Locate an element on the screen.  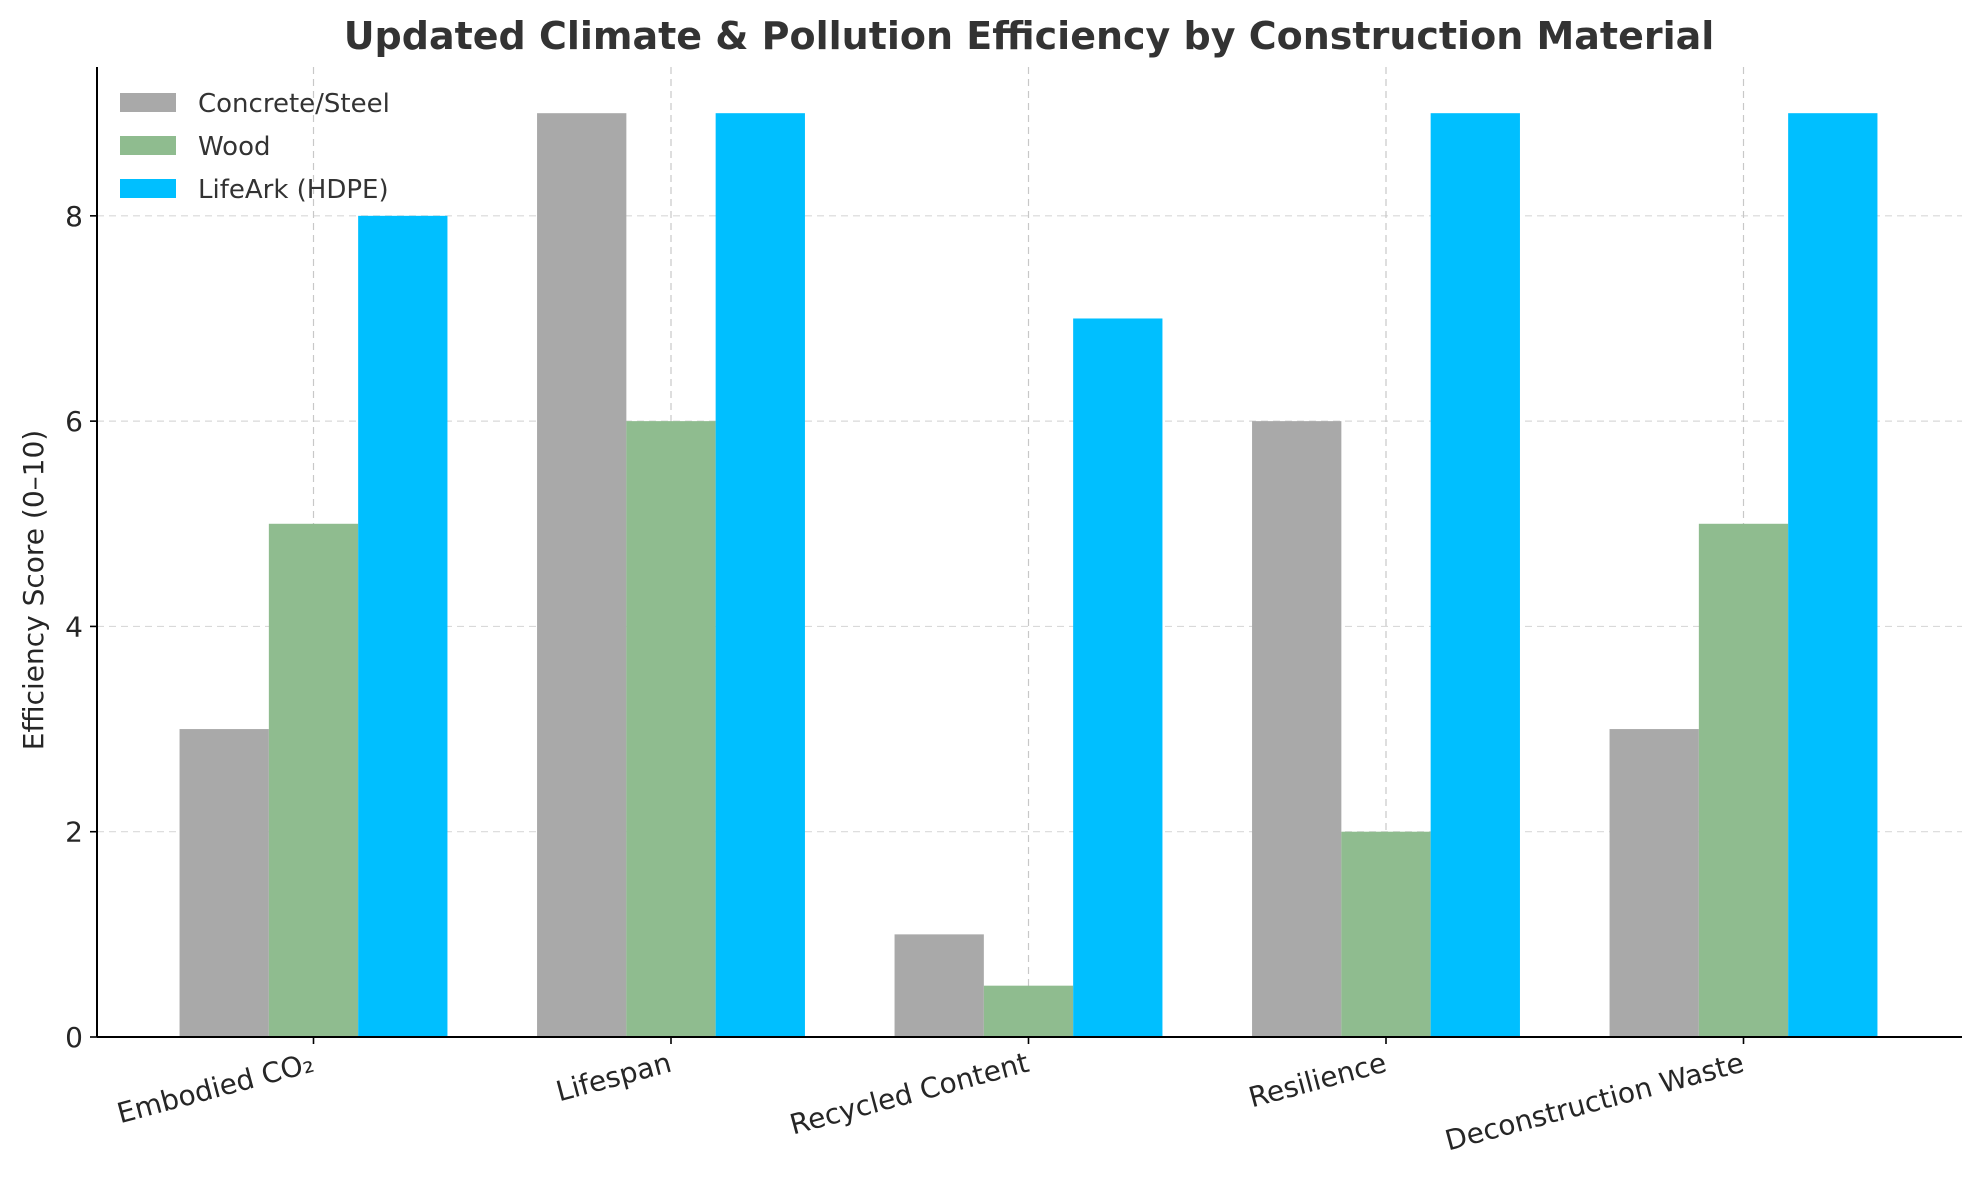
y-tick-label: 4 is located at coordinates (74, 626).